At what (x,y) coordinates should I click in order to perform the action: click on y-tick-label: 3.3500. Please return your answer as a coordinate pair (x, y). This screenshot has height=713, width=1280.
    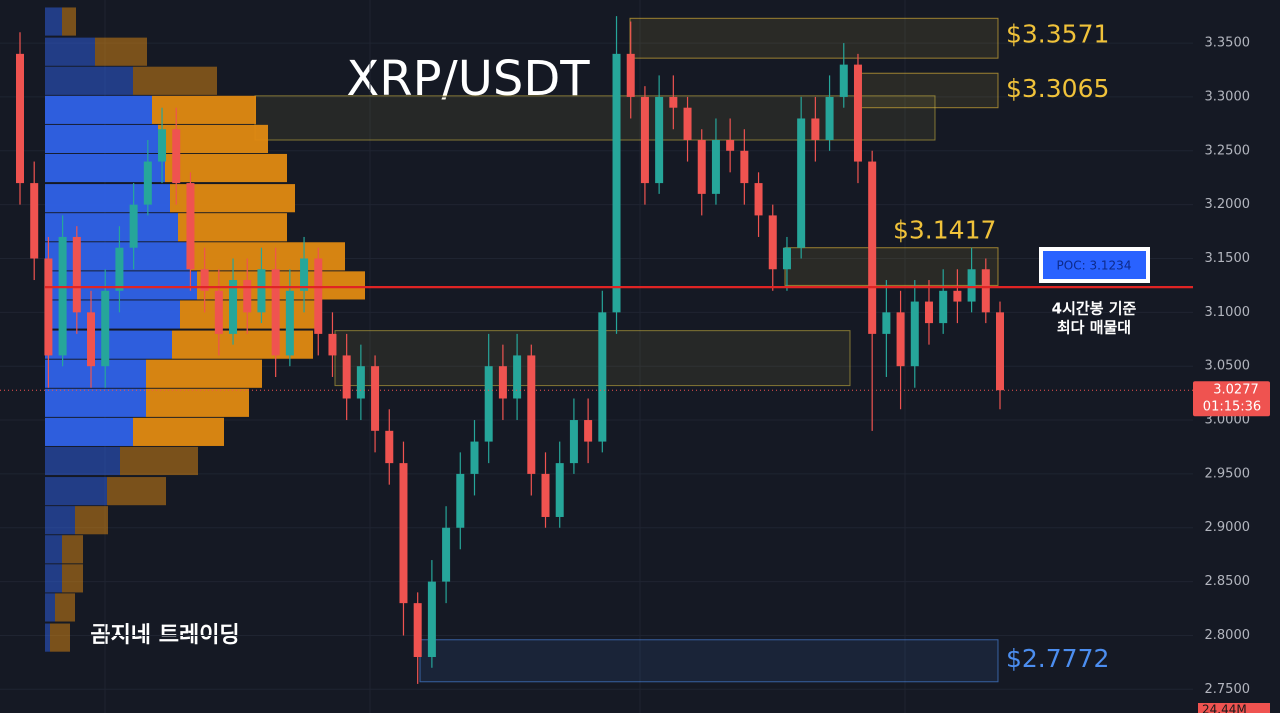
    Looking at the image, I should click on (1228, 43).